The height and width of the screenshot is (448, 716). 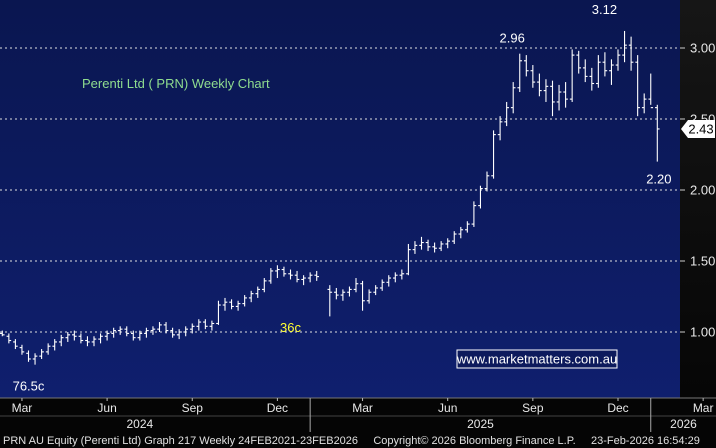 I want to click on y-tick-label: 3.00, so click(x=702, y=48).